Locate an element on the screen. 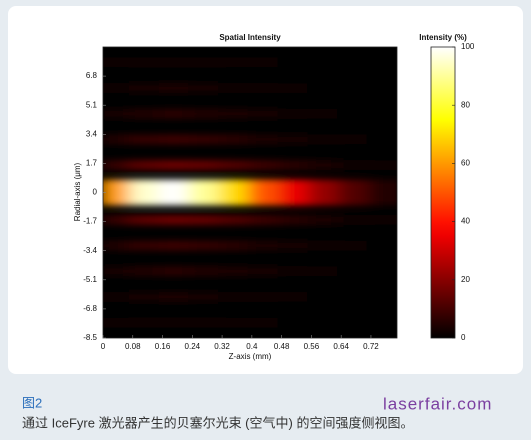 The image size is (531, 440). colorbar-tick-label: 80 is located at coordinates (465, 104).